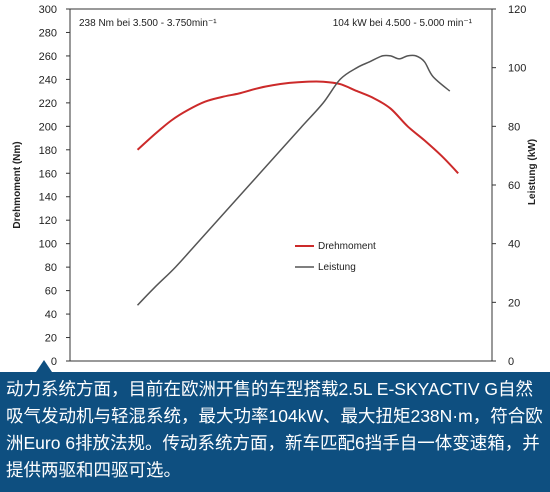 The image size is (550, 492). Describe the element at coordinates (347, 246) in the screenshot. I see `legend-label-drehmoment: Drehmoment` at that location.